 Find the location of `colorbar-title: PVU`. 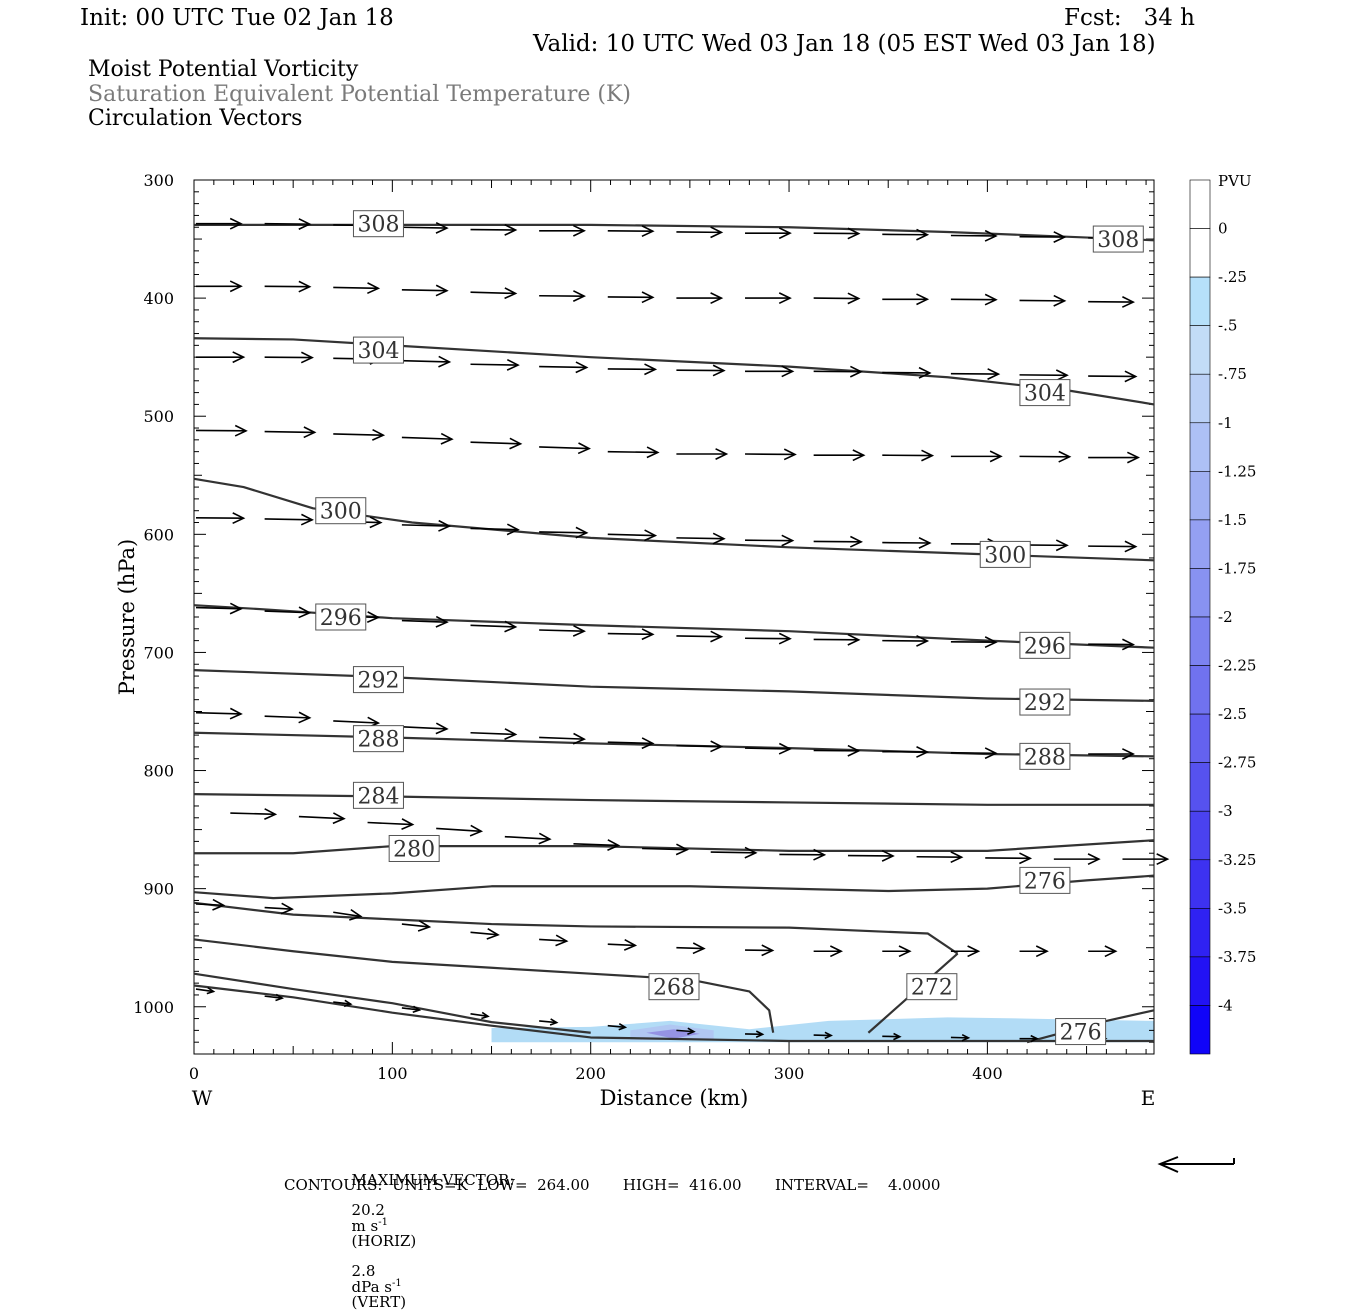

colorbar-title: PVU is located at coordinates (1235, 181).